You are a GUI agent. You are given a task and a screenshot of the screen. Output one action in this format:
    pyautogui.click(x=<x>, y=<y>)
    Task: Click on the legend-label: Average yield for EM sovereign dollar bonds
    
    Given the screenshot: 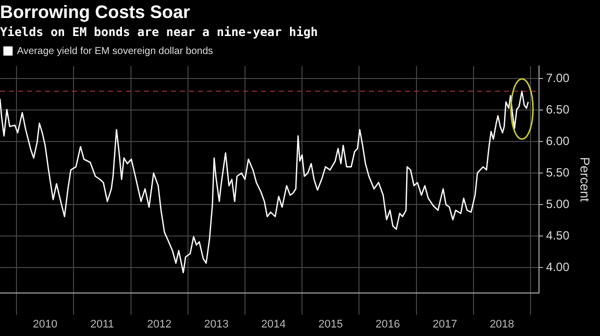 What is the action you would take?
    pyautogui.click(x=115, y=51)
    